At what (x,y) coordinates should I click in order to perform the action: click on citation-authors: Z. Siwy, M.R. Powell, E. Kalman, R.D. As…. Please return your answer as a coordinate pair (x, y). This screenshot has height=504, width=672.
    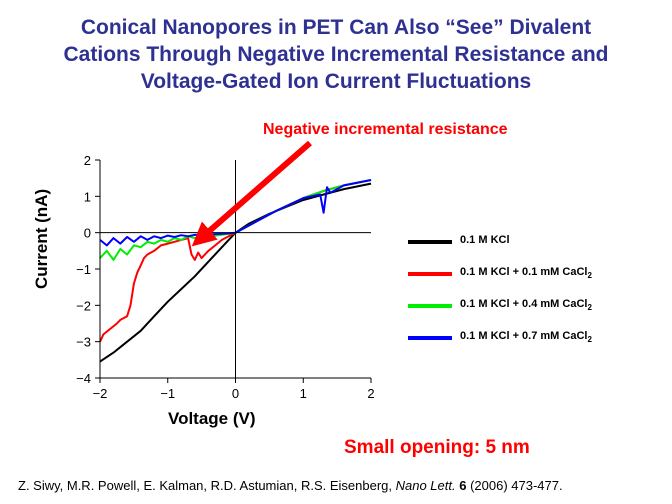
    Looking at the image, I should click on (207, 485).